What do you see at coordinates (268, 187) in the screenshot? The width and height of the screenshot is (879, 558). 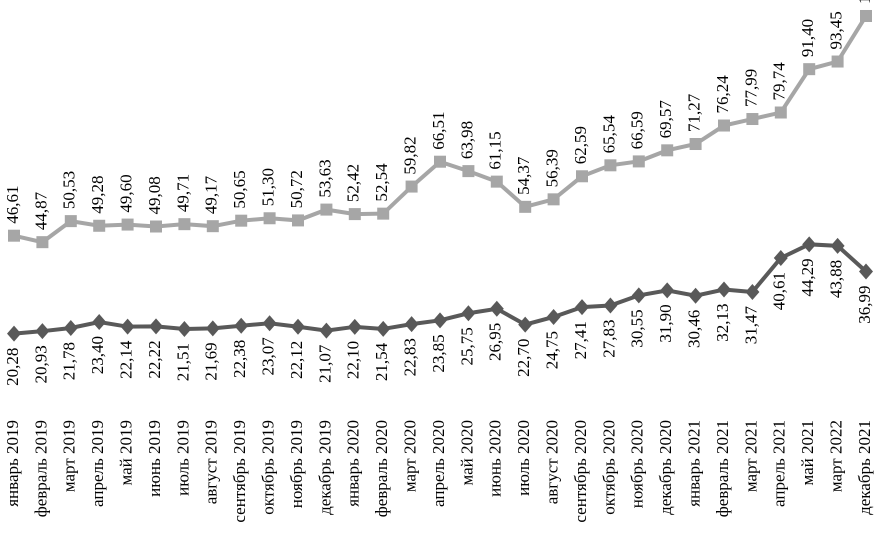 I see `data-label: 51,30` at bounding box center [268, 187].